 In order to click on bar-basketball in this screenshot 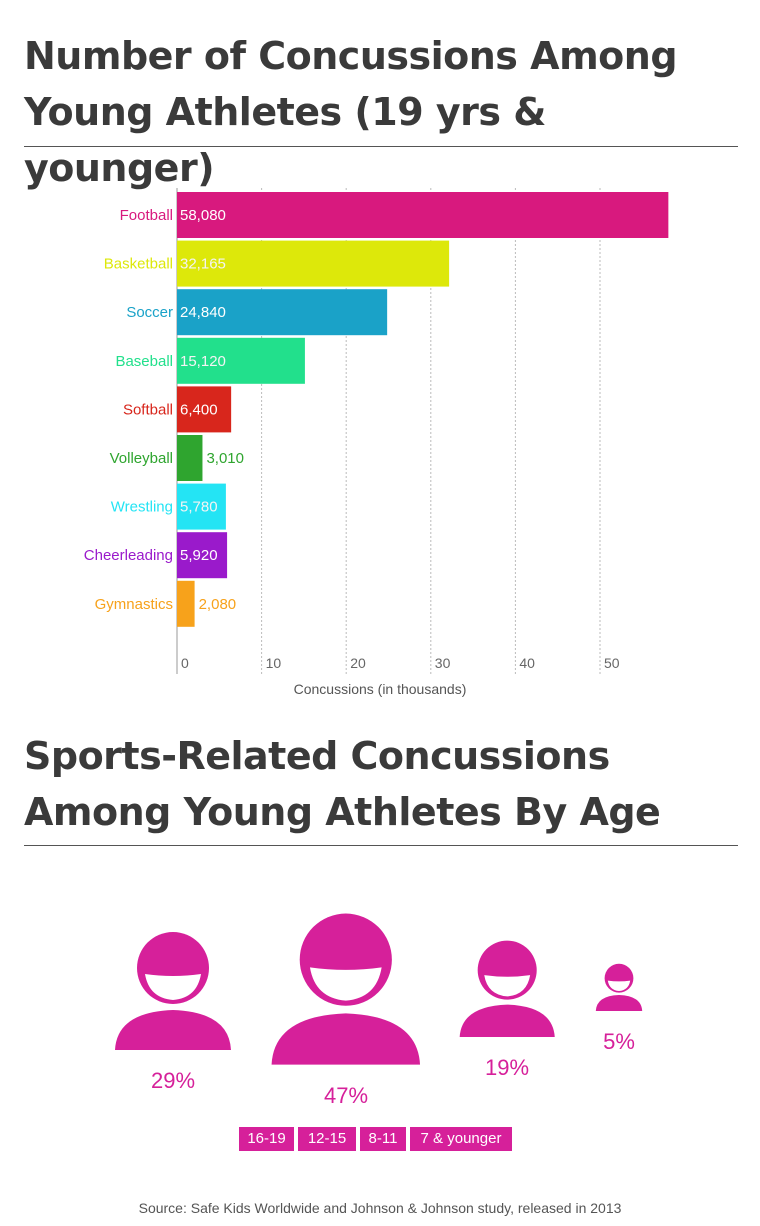, I will do `click(313, 263)`.